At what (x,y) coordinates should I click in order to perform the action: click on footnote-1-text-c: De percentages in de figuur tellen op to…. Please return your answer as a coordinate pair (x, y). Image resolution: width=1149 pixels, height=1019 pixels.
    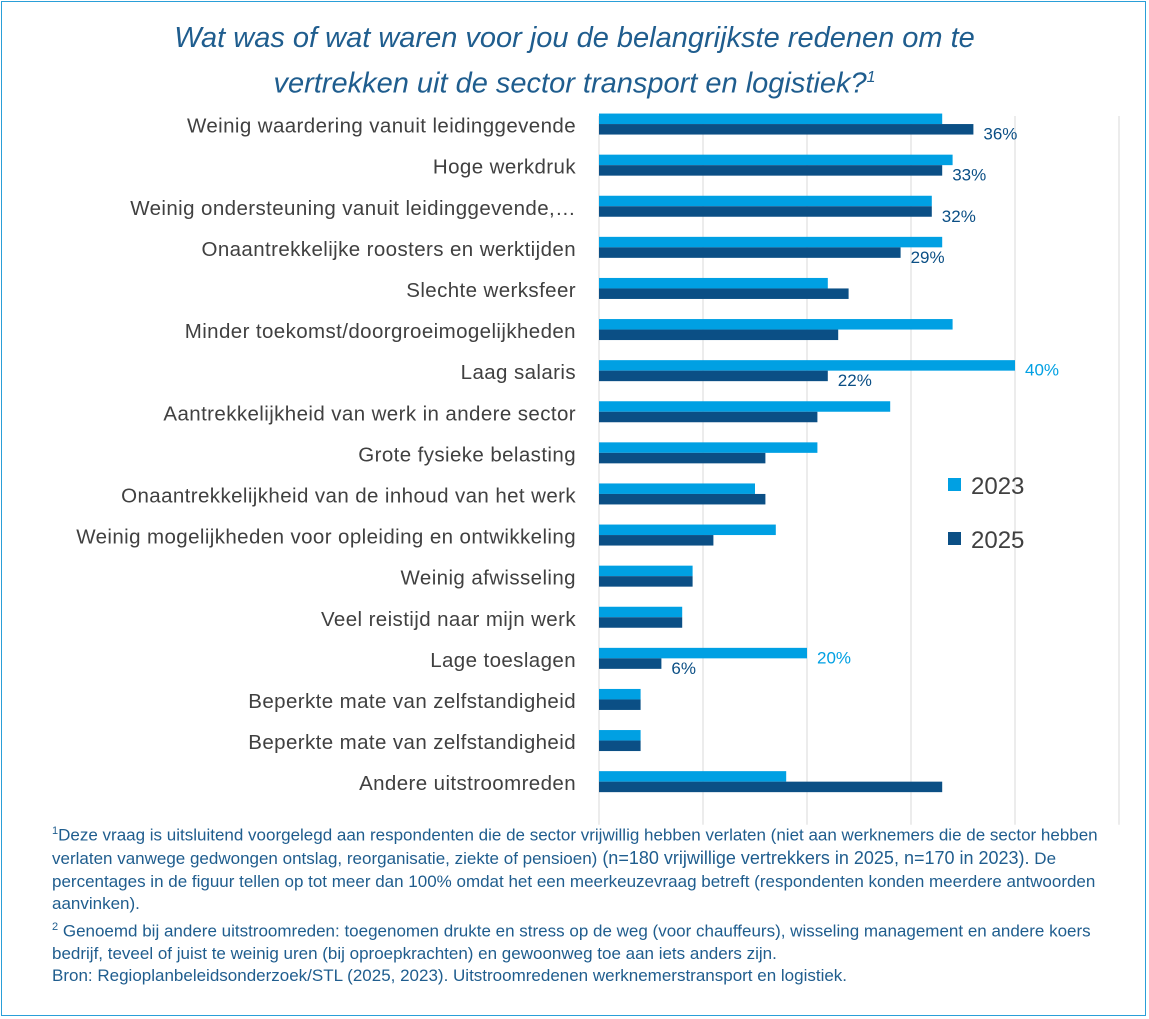
    Looking at the image, I should click on (574, 881).